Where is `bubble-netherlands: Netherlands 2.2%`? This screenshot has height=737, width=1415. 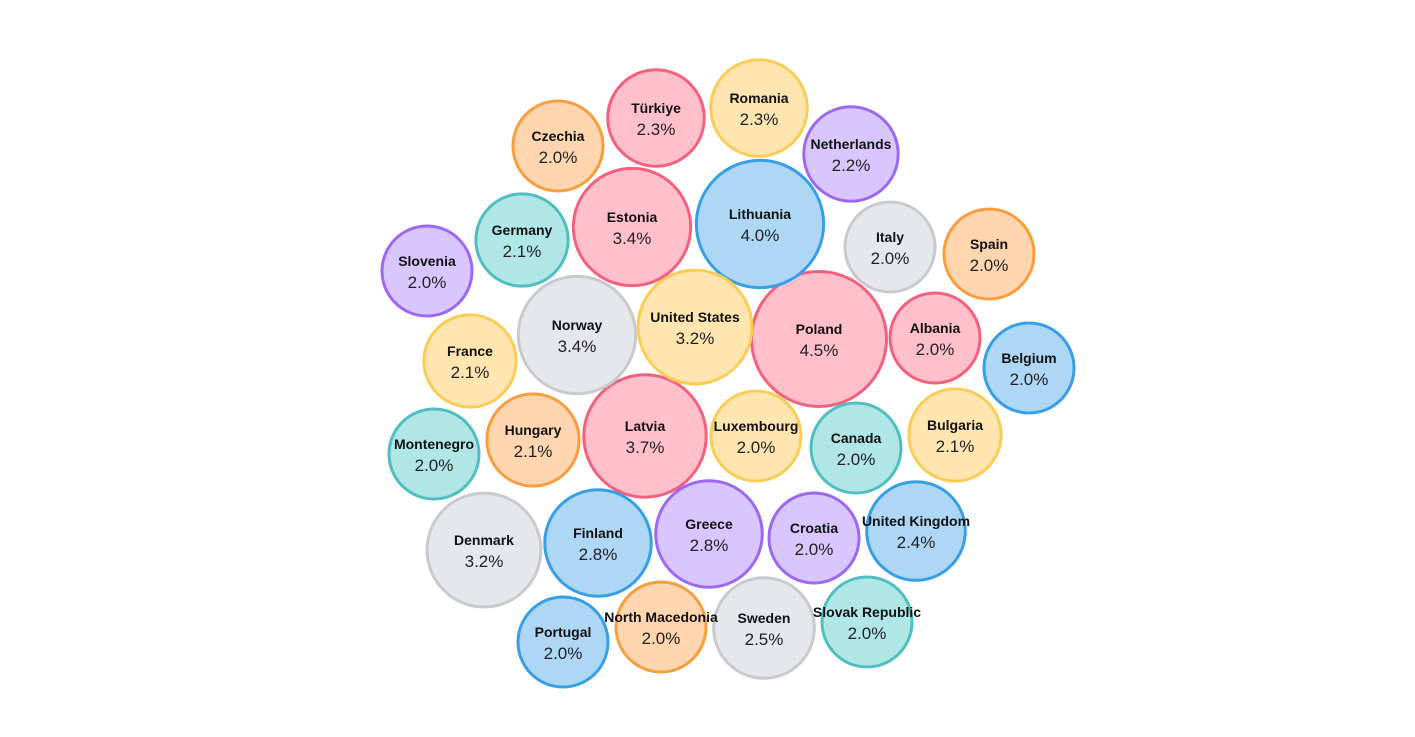 bubble-netherlands: Netherlands 2.2% is located at coordinates (851, 154).